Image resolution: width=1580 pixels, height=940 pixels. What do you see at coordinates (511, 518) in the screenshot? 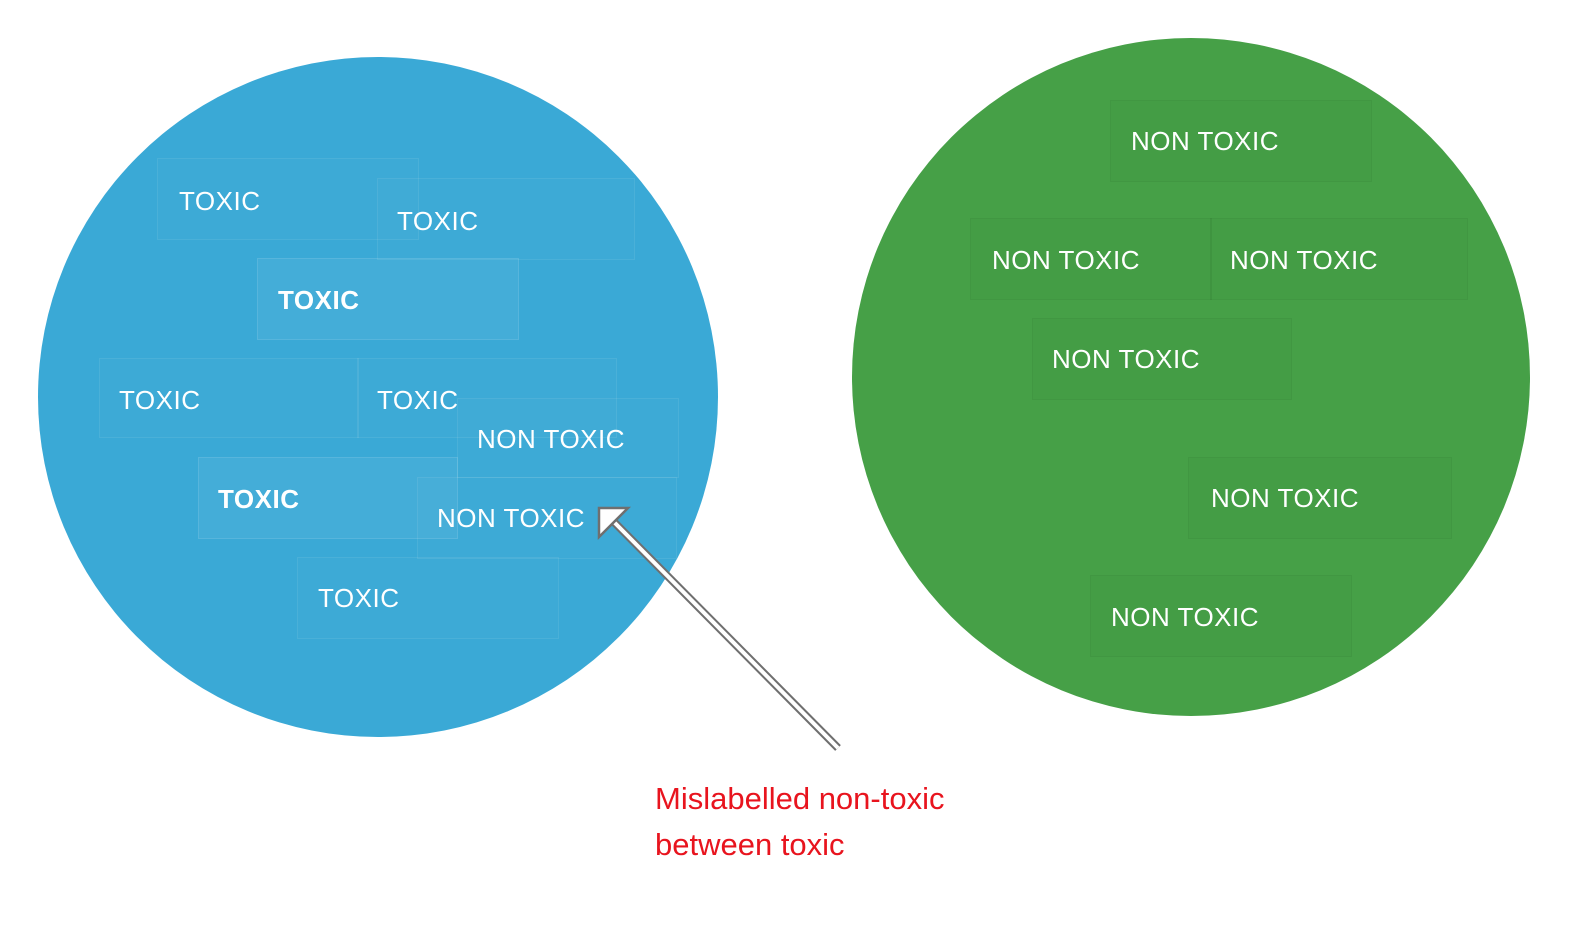
I see `mislabelled-nontoxic-label: NON TOXIC` at bounding box center [511, 518].